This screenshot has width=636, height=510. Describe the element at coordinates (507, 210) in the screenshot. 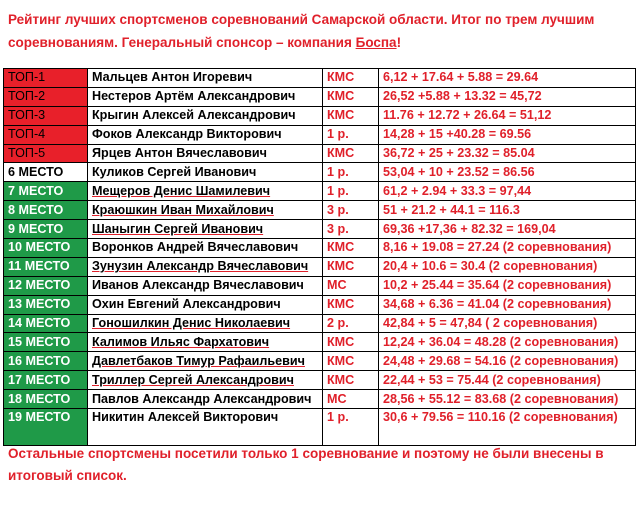

I see `score-cell: 51 + 21.2 + 44.1 = 116.3` at that location.